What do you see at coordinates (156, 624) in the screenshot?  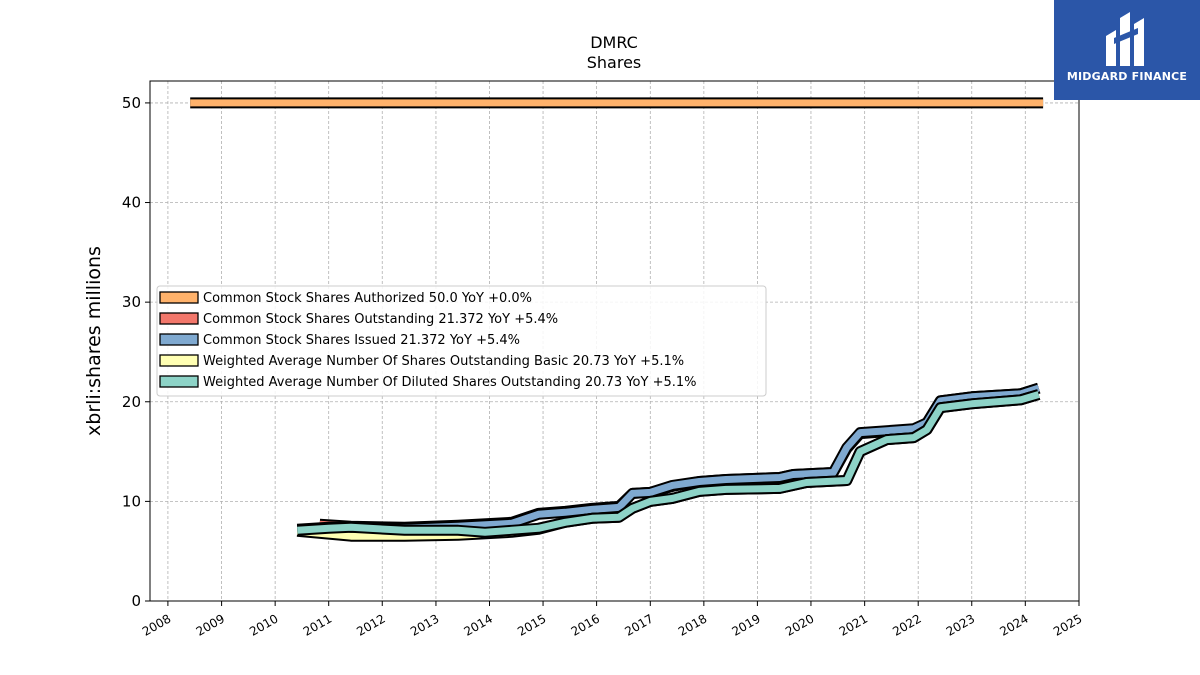 I see `x-tick-label: 2008` at bounding box center [156, 624].